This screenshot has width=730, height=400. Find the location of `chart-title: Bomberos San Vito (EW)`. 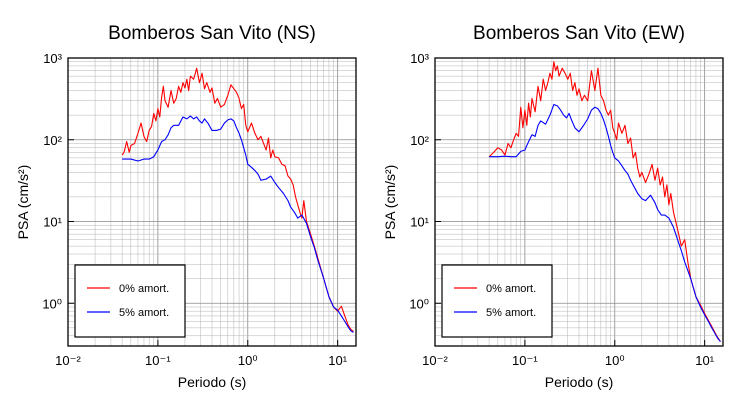

chart-title: Bomberos San Vito (EW) is located at coordinates (579, 33).